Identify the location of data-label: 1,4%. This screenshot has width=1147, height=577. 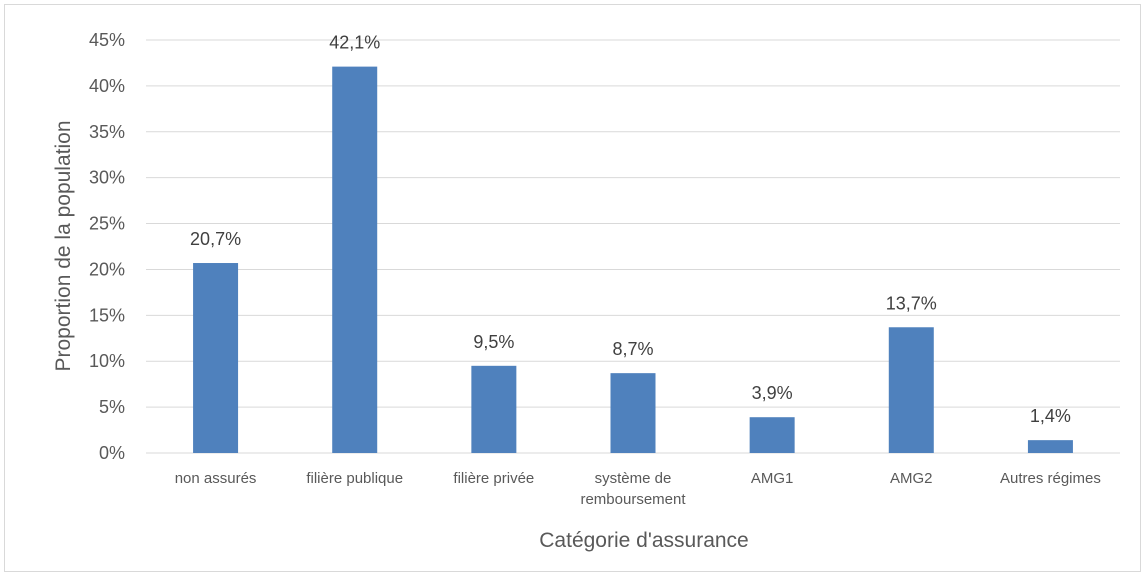
(1050, 416).